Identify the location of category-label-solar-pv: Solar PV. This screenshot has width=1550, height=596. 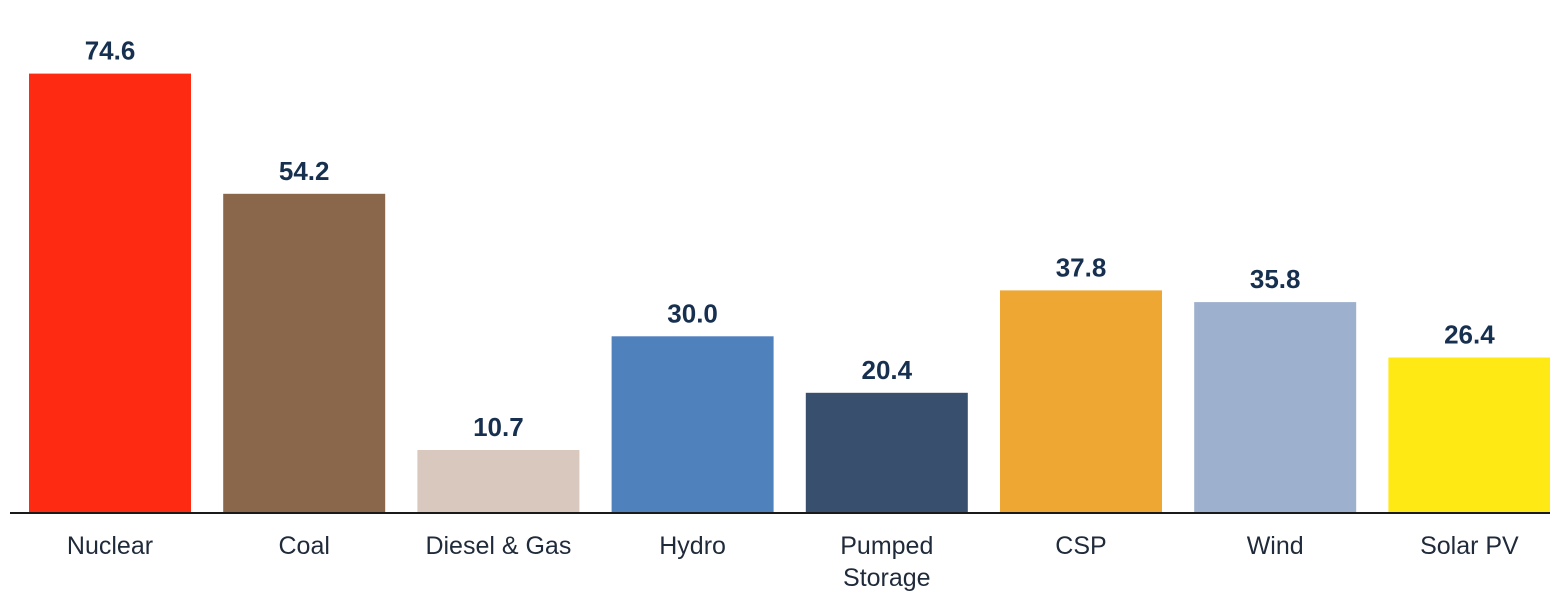
(1469, 546).